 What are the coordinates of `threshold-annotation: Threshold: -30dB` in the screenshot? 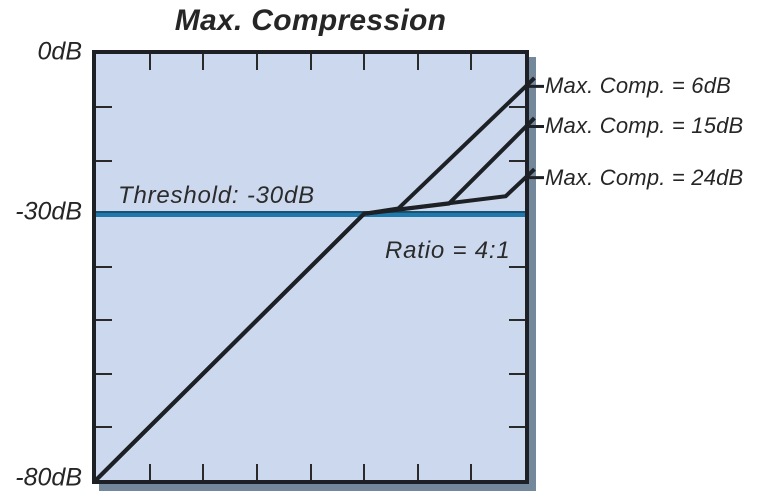 It's located at (216, 195).